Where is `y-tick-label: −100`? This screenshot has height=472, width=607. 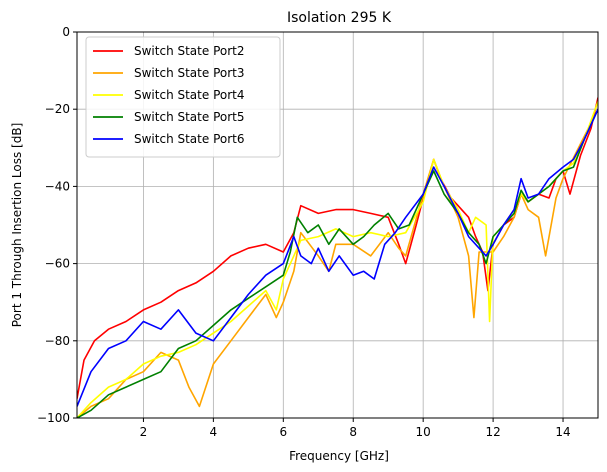 y-tick-label: −100 is located at coordinates (53, 418).